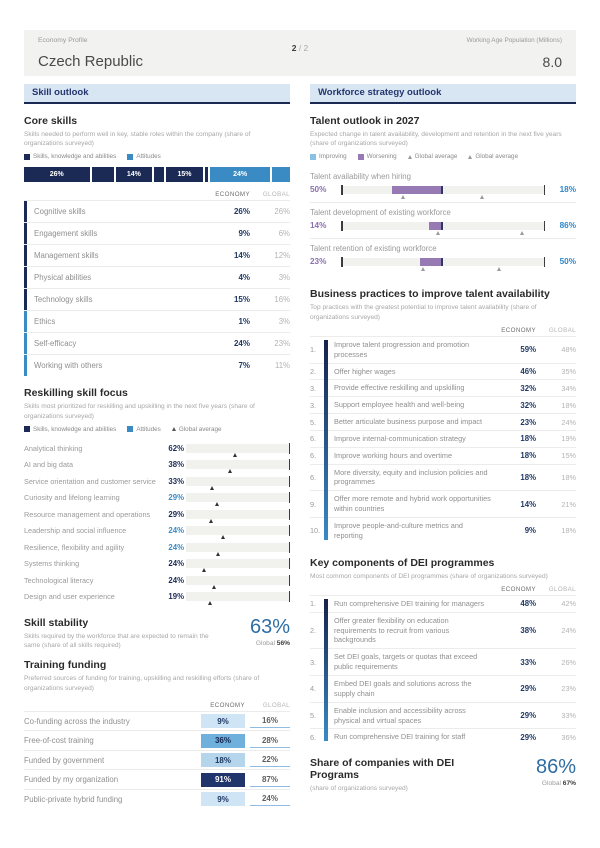  I want to click on dei-components-title: Key components of DEI programmes, so click(402, 562).